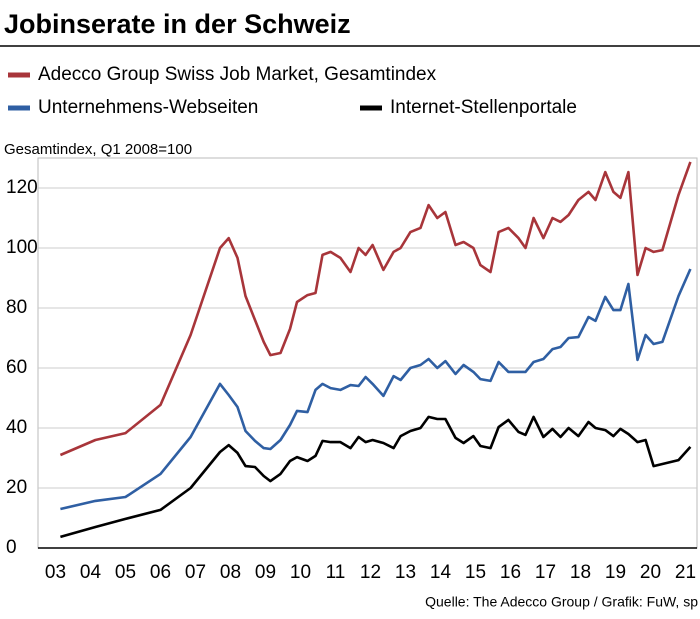  Describe the element at coordinates (230, 572) in the screenshot. I see `x-tick-label: 08` at that location.